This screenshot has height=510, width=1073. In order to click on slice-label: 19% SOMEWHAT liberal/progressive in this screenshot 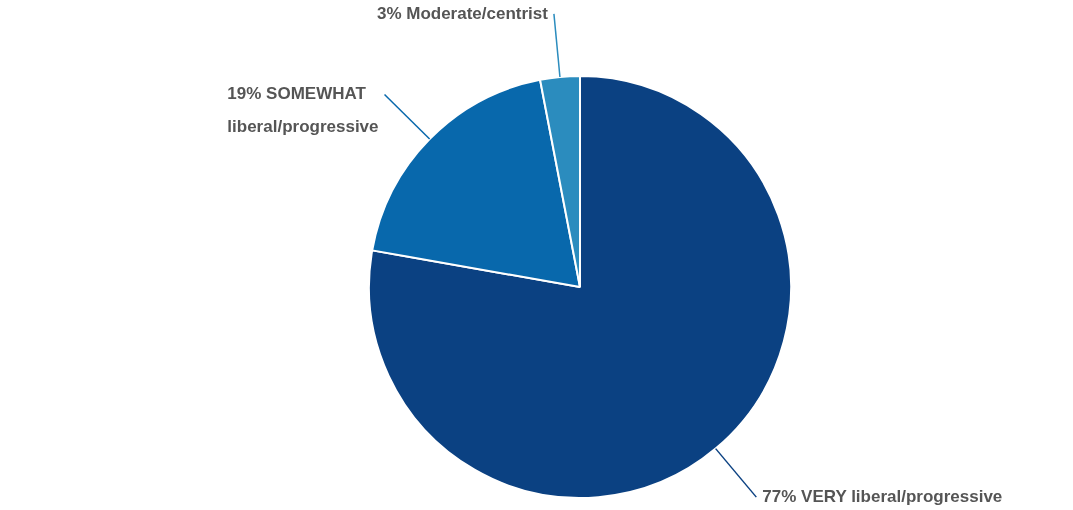, I will do `click(303, 110)`.